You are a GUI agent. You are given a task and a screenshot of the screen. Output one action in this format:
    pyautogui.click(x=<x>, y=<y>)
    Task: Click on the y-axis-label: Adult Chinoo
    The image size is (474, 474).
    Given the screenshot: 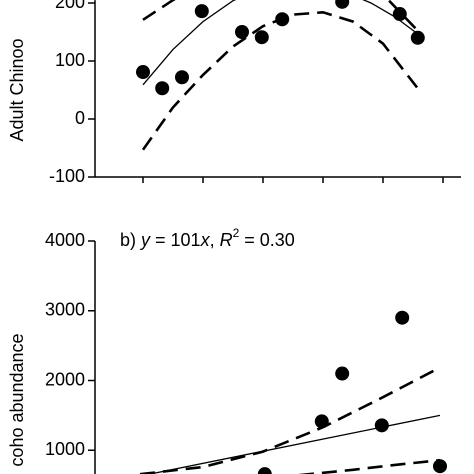 What is the action you would take?
    pyautogui.click(x=17, y=89)
    